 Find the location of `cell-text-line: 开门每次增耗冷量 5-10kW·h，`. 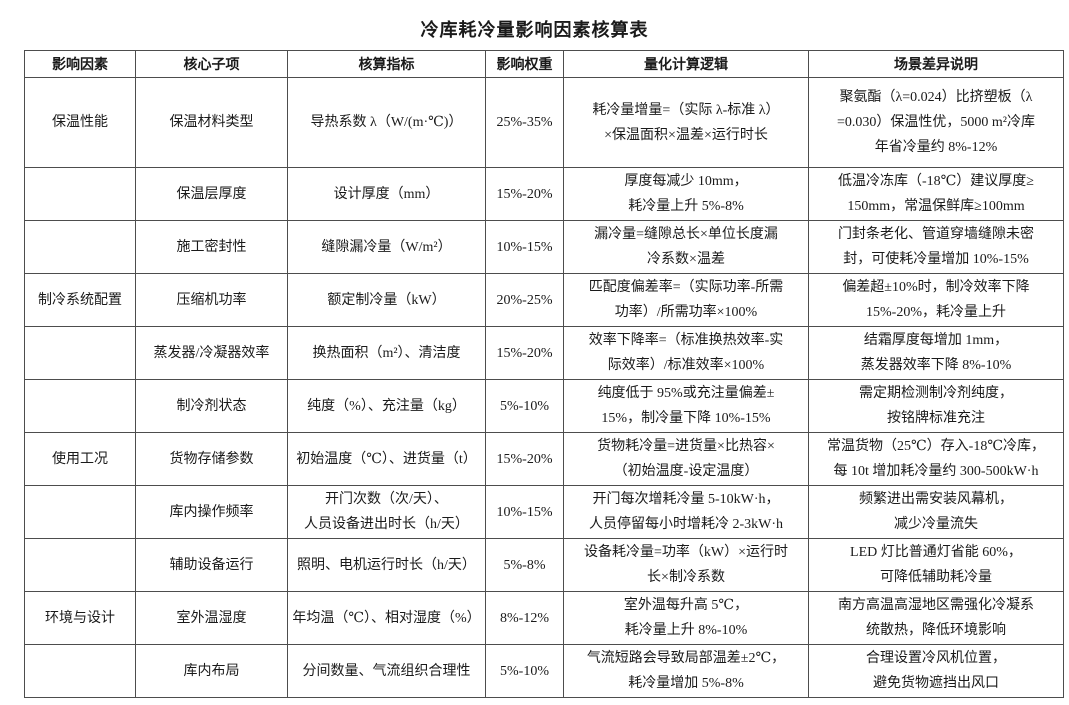

cell-text-line: 开门每次增耗冷量 5-10kW·h， is located at coordinates (686, 499).